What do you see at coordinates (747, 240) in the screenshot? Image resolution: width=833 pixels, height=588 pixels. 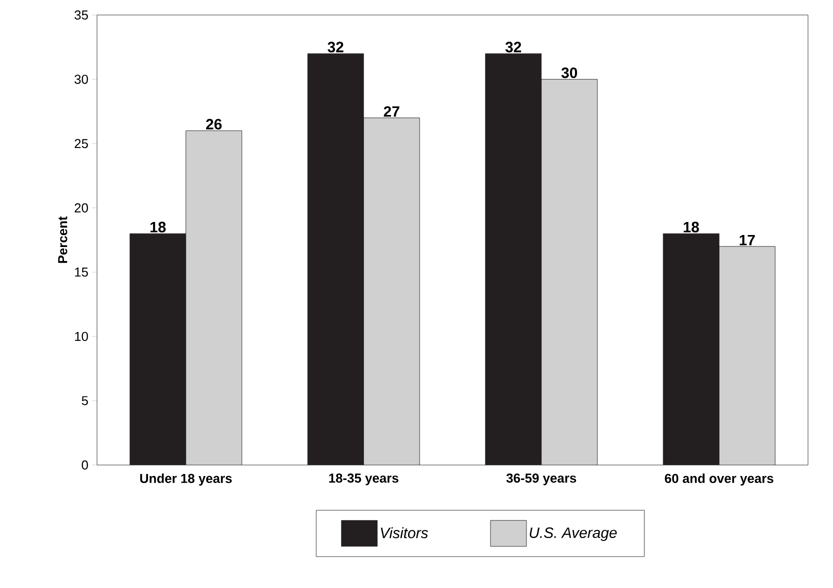 I see `data-label: 17` at bounding box center [747, 240].